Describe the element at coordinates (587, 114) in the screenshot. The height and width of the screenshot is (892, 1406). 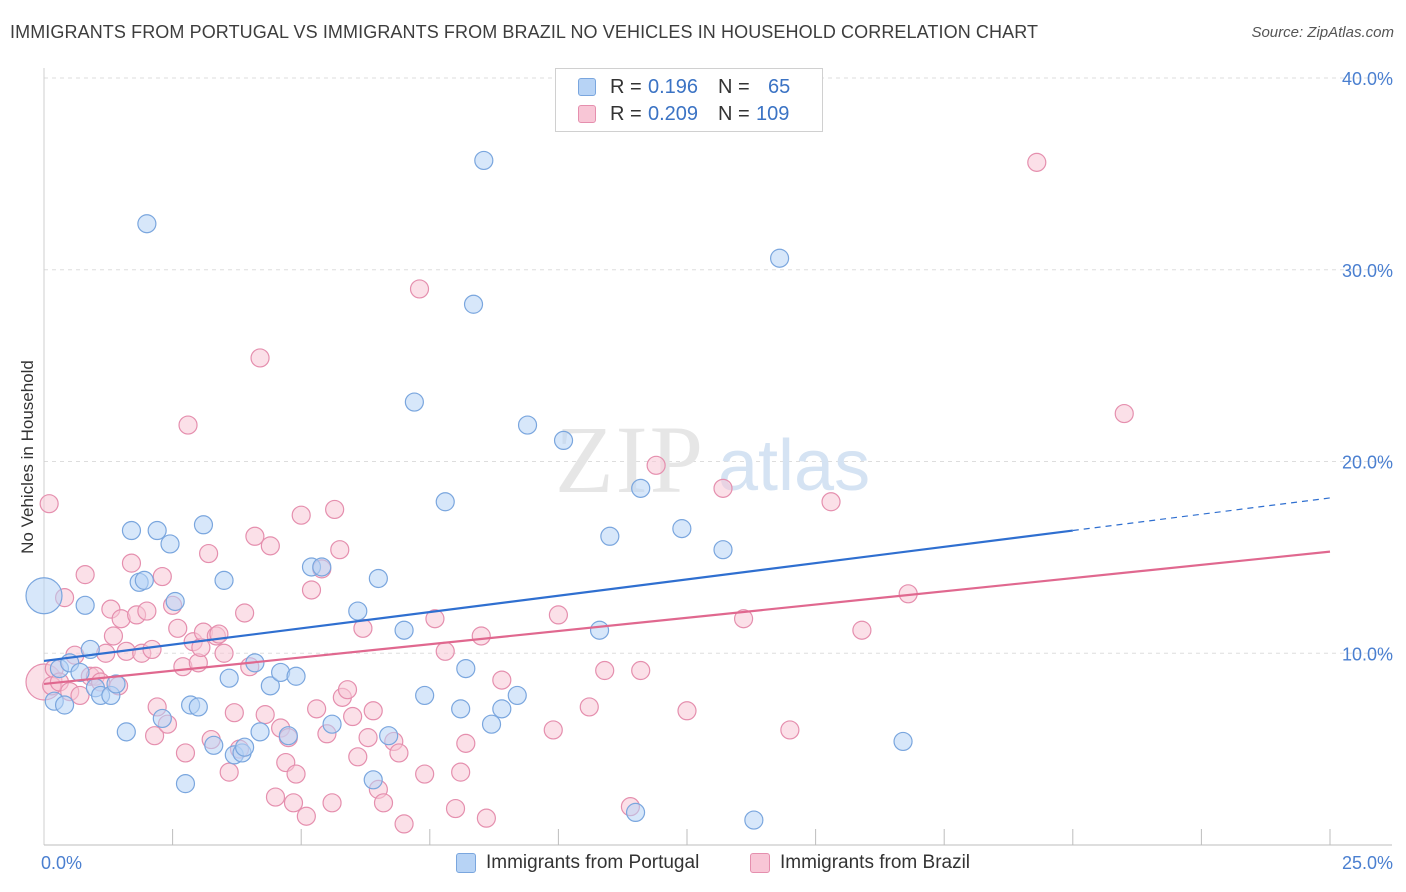
I see `brazil-swatch` at that location.